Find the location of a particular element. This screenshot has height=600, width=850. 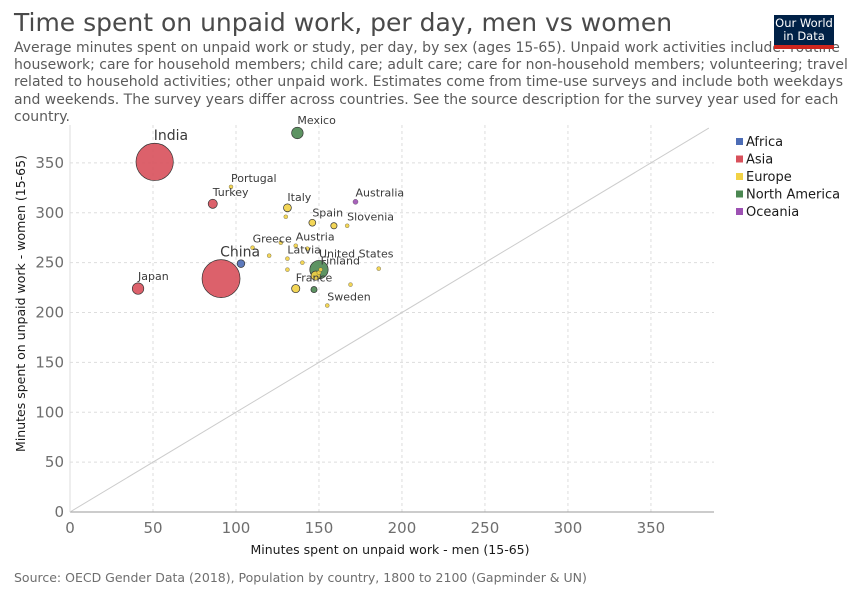

y-tick-label: 150 is located at coordinates (49, 362).